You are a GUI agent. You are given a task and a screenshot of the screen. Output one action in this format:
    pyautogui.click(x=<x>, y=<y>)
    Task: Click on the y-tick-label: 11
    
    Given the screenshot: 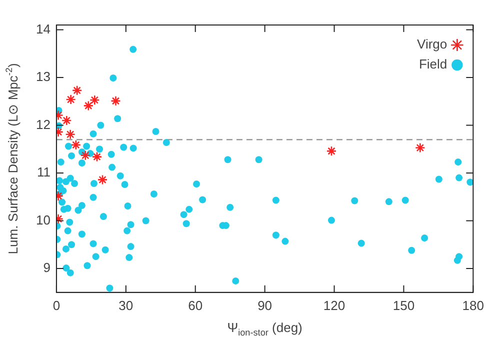 What is the action you would take?
    pyautogui.click(x=43, y=172)
    